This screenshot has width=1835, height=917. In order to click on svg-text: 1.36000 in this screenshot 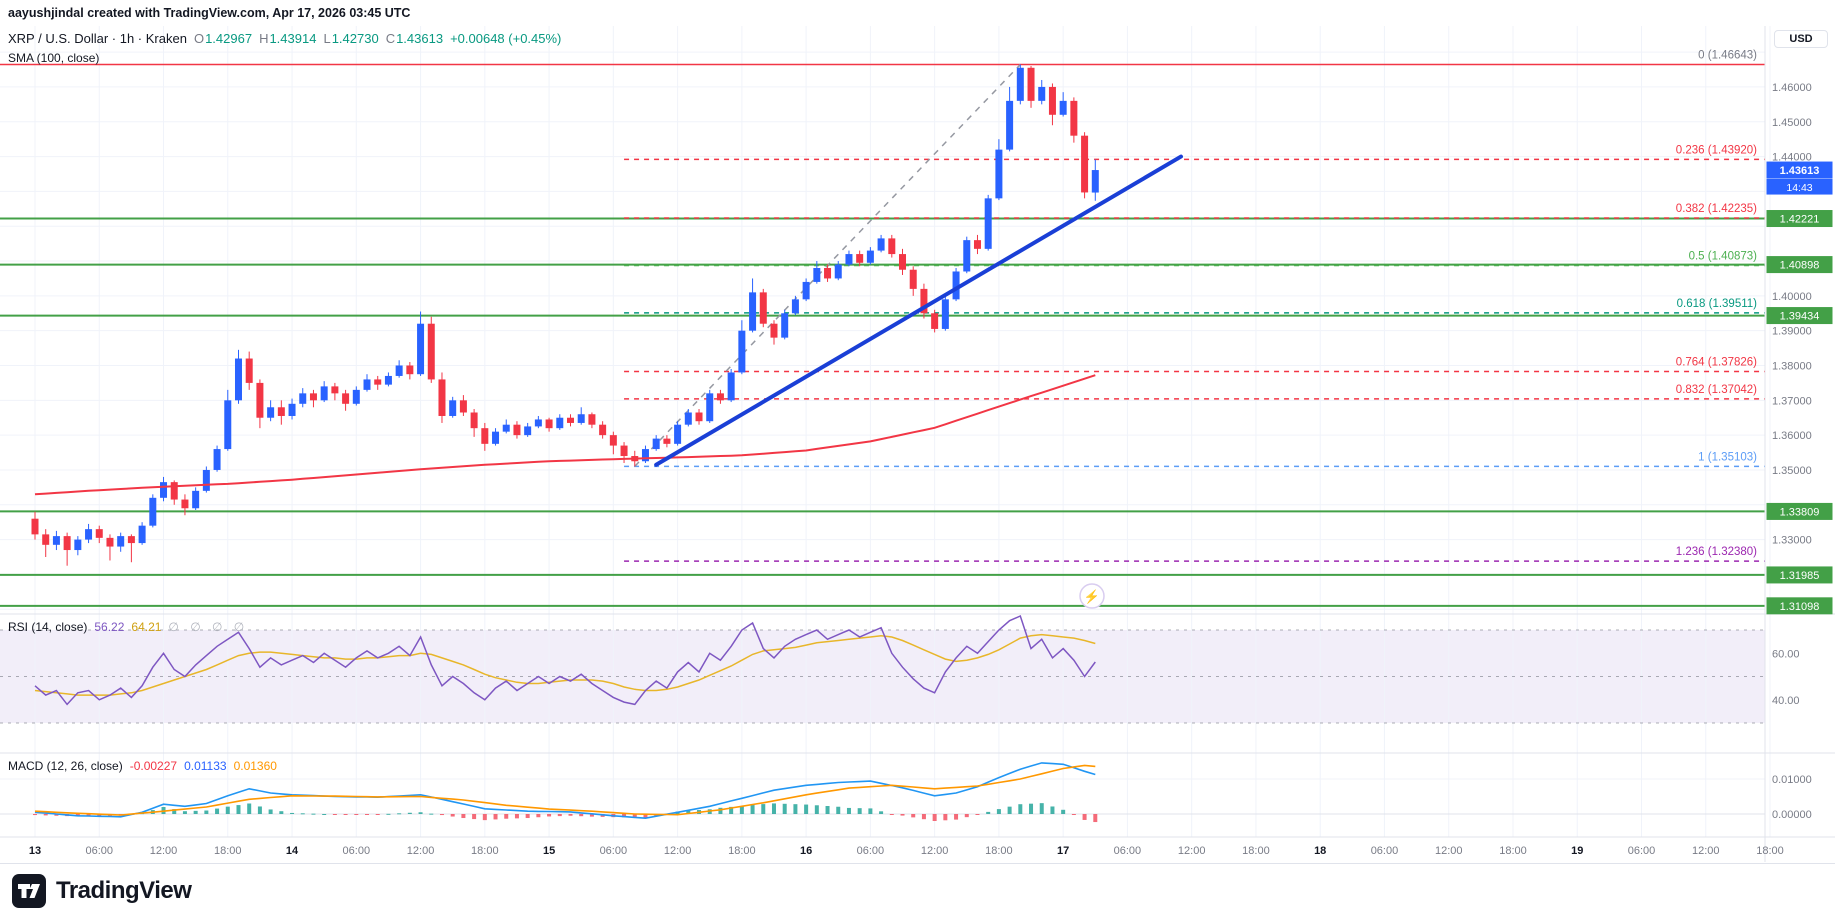, I will do `click(1792, 436)`.